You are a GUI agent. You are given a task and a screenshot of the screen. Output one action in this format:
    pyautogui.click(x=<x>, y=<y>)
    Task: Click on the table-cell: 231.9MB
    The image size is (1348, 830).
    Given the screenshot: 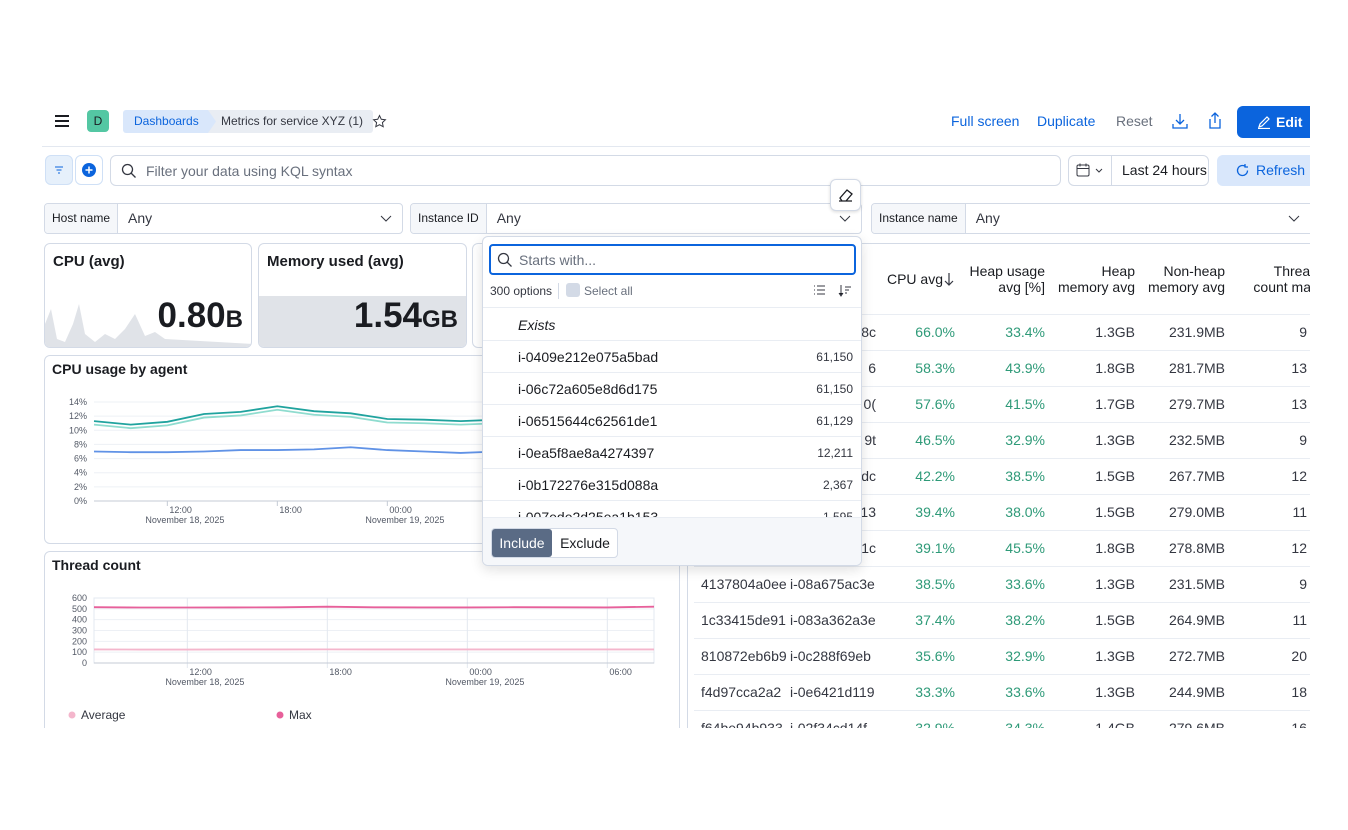 What is the action you would take?
    pyautogui.click(x=1196, y=332)
    